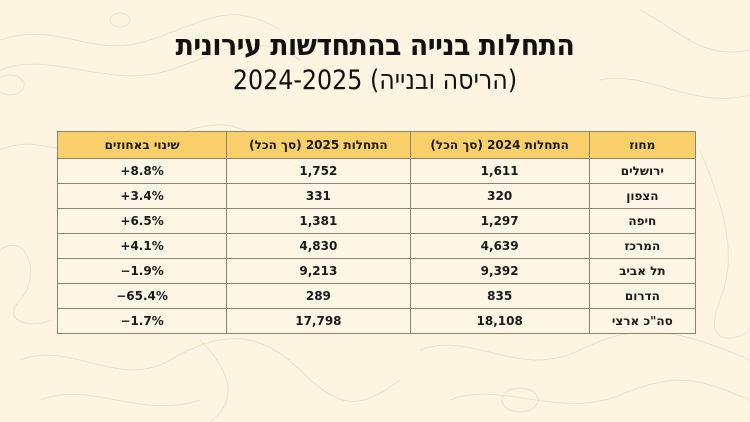 The width and height of the screenshot is (750, 422). I want to click on cell-region: הדרום, so click(642, 296).